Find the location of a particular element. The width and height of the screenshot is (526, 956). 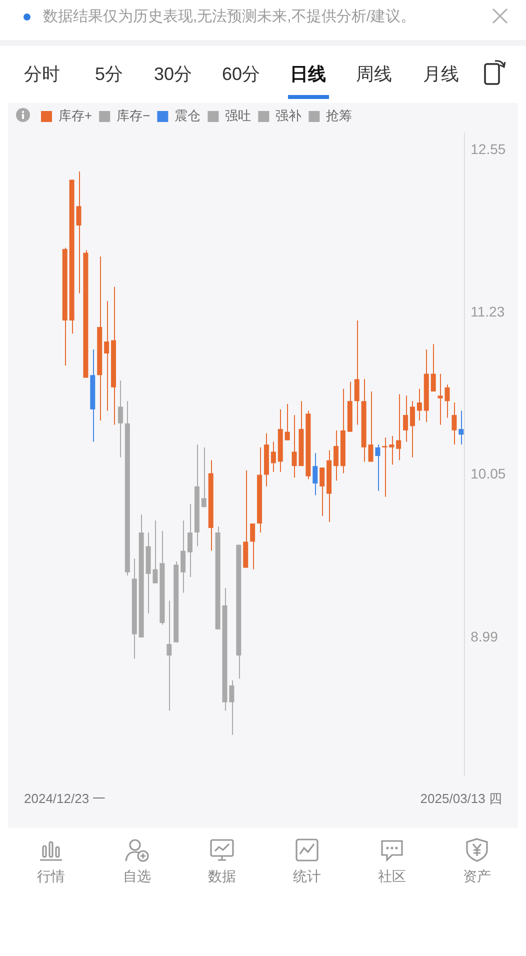

legend-label: 库存− is located at coordinates (133, 116).